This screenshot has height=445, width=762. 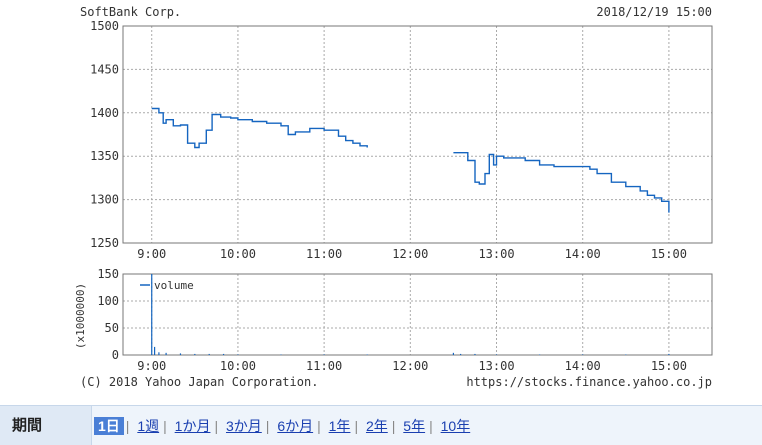 I want to click on source-url: https://stocks.finance.yahoo.co.jp, so click(x=589, y=382).